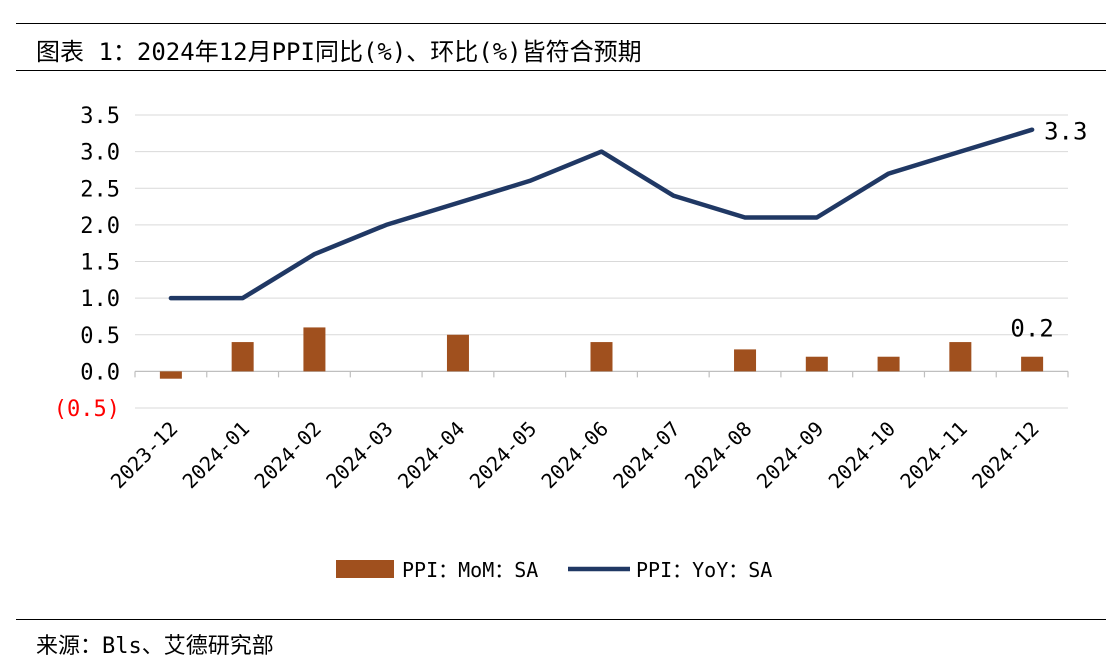 Image resolution: width=1117 pixels, height=664 pixels. What do you see at coordinates (1005, 455) in the screenshot?
I see `x-tick-label: 2024-12` at bounding box center [1005, 455].